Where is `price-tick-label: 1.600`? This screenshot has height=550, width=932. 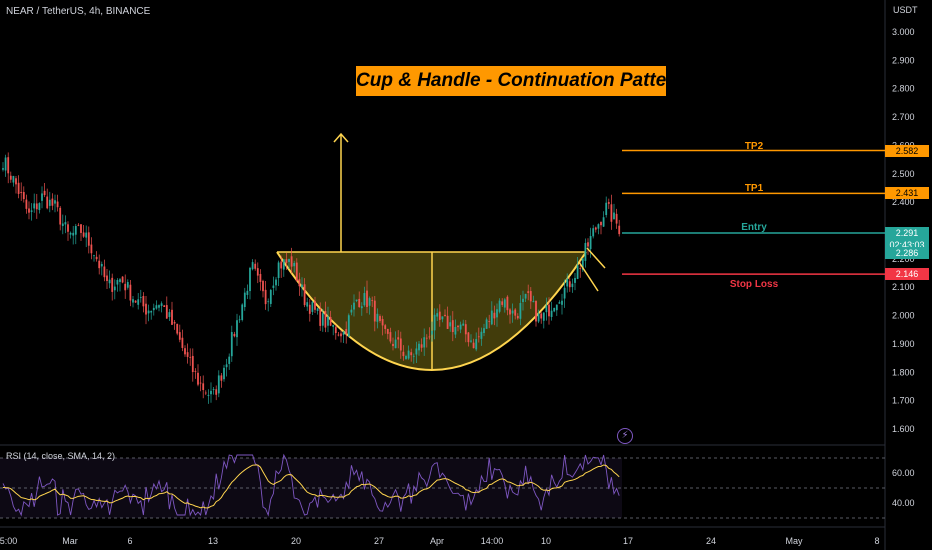 price-tick-label: 1.600 is located at coordinates (903, 429).